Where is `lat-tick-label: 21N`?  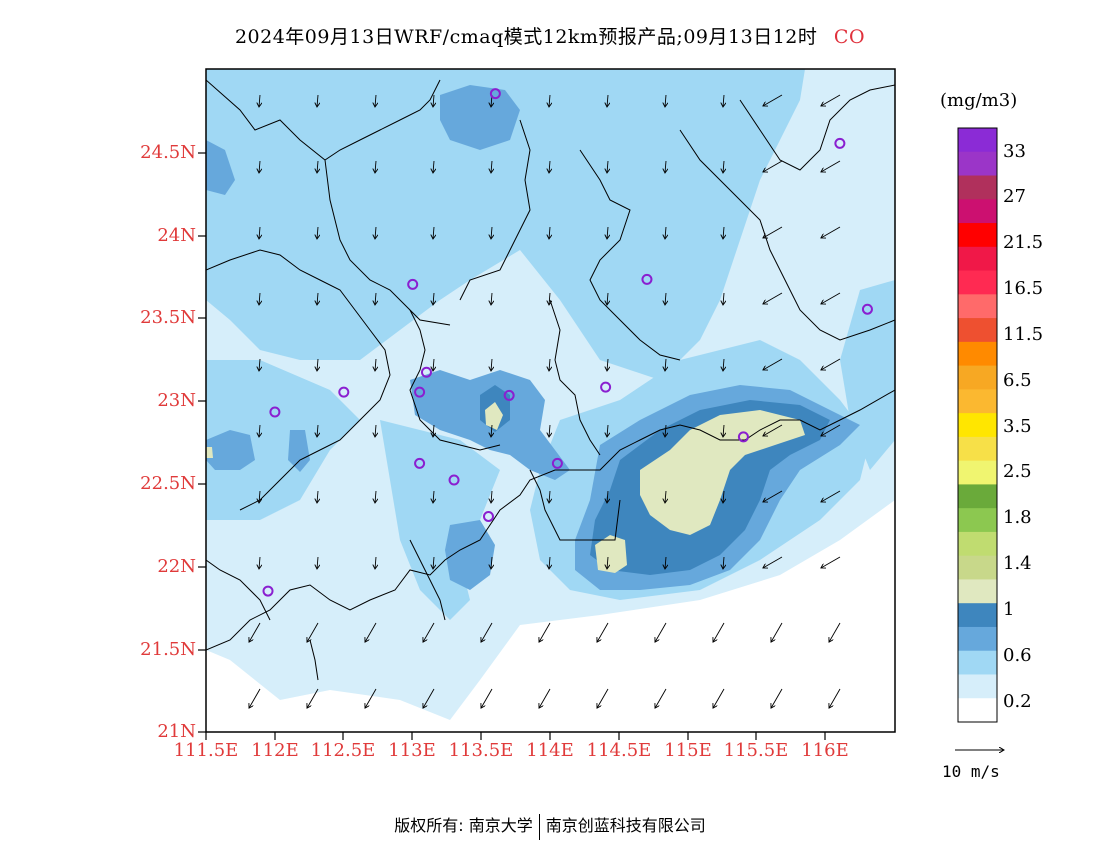
lat-tick-label: 21N is located at coordinates (176, 731).